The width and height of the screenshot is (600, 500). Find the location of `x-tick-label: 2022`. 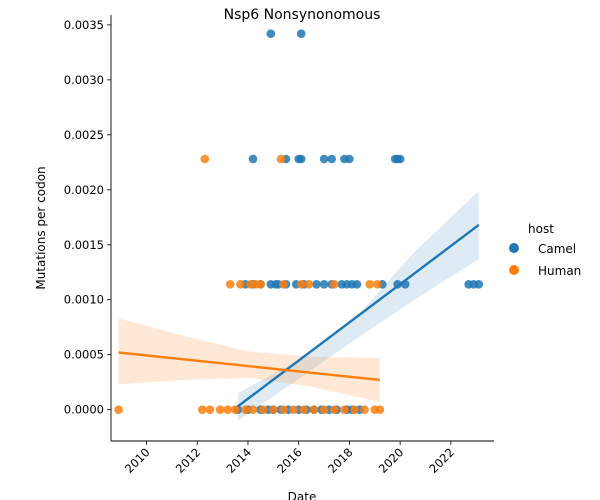

x-tick-label: 2022 is located at coordinates (441, 460).